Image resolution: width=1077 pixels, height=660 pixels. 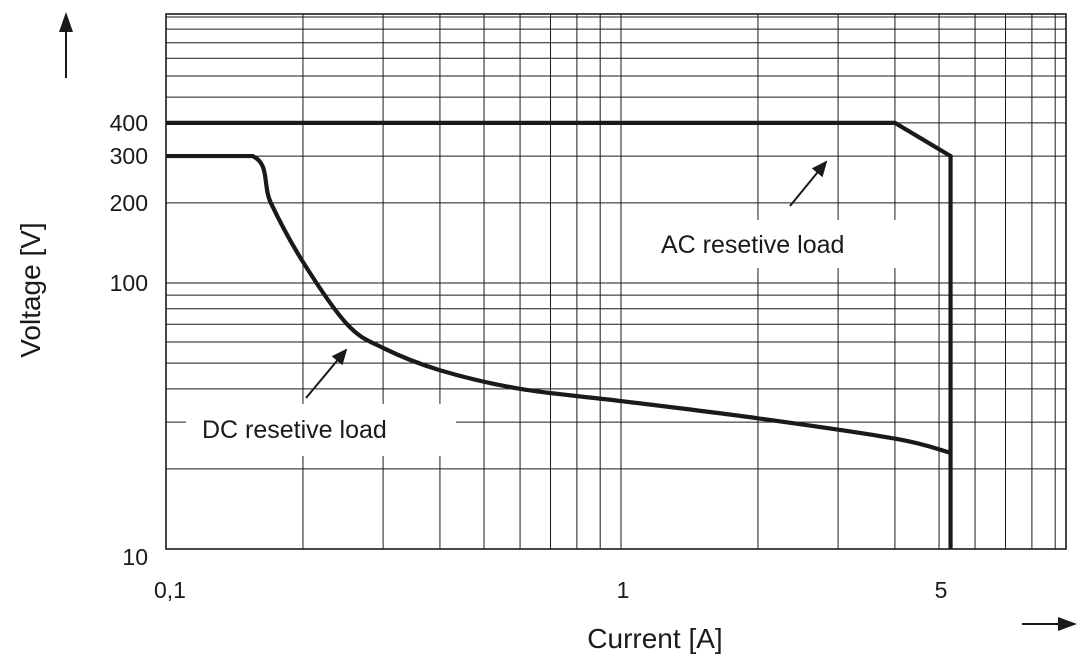 I want to click on annotation-dc-arrow, so click(x=326, y=373).